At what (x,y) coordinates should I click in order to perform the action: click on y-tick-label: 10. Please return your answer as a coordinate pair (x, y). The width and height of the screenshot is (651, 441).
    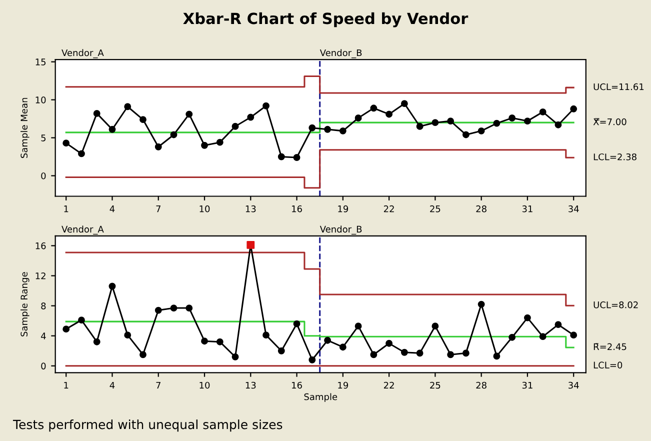
    Looking at the image, I should click on (41, 100).